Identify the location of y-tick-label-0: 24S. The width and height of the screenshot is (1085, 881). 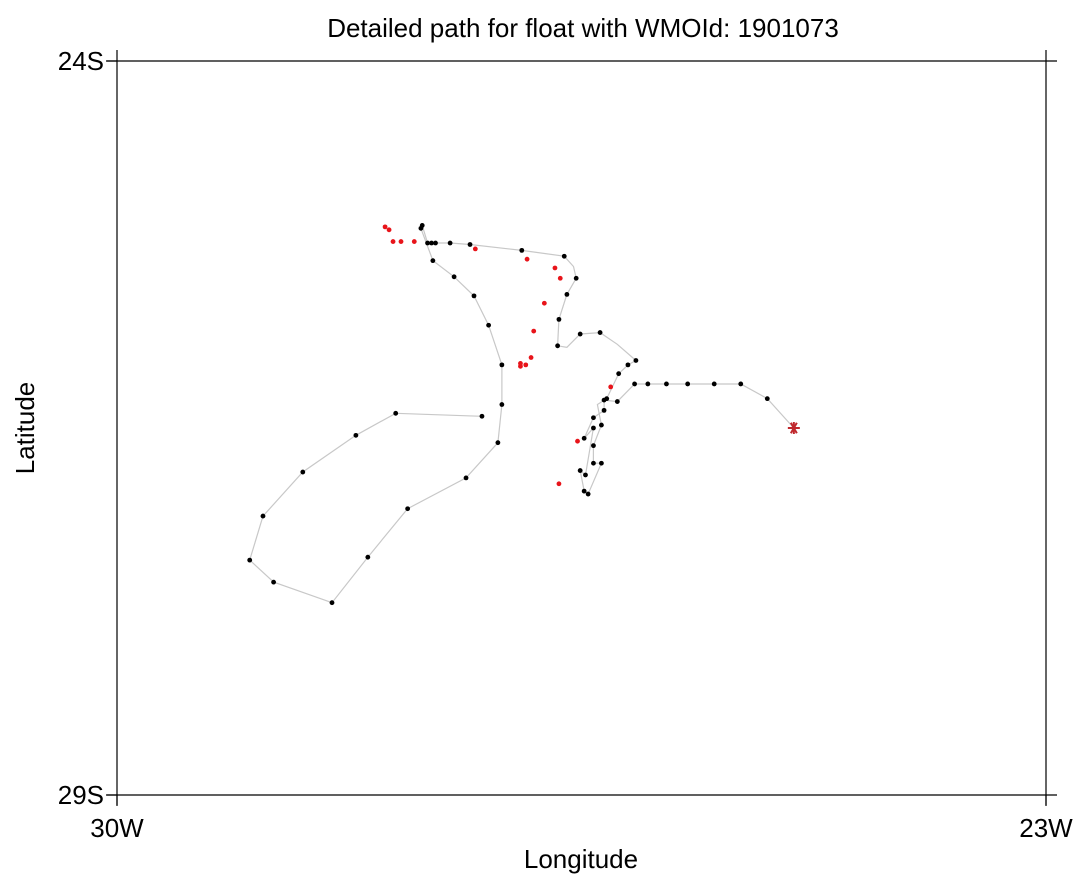
(81, 61).